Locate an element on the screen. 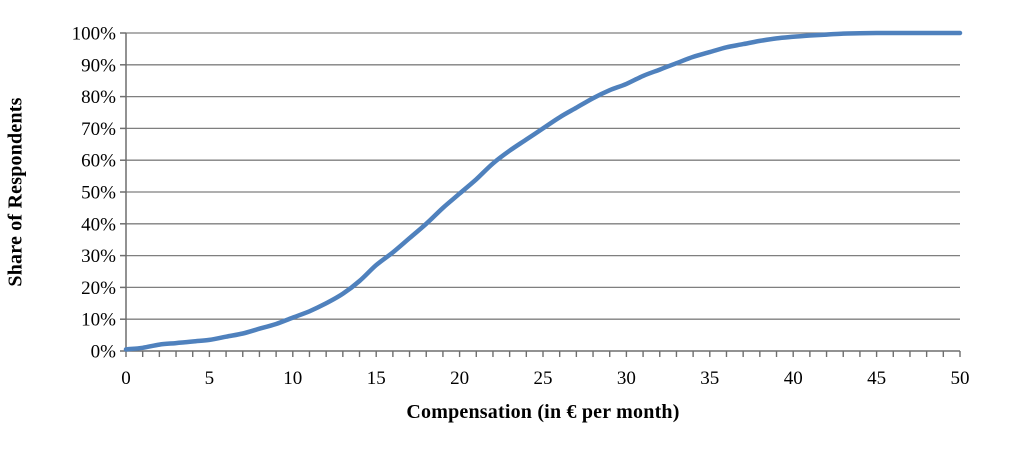 The image size is (1024, 454). y-tick-label-60pct: 60% is located at coordinates (98, 161).